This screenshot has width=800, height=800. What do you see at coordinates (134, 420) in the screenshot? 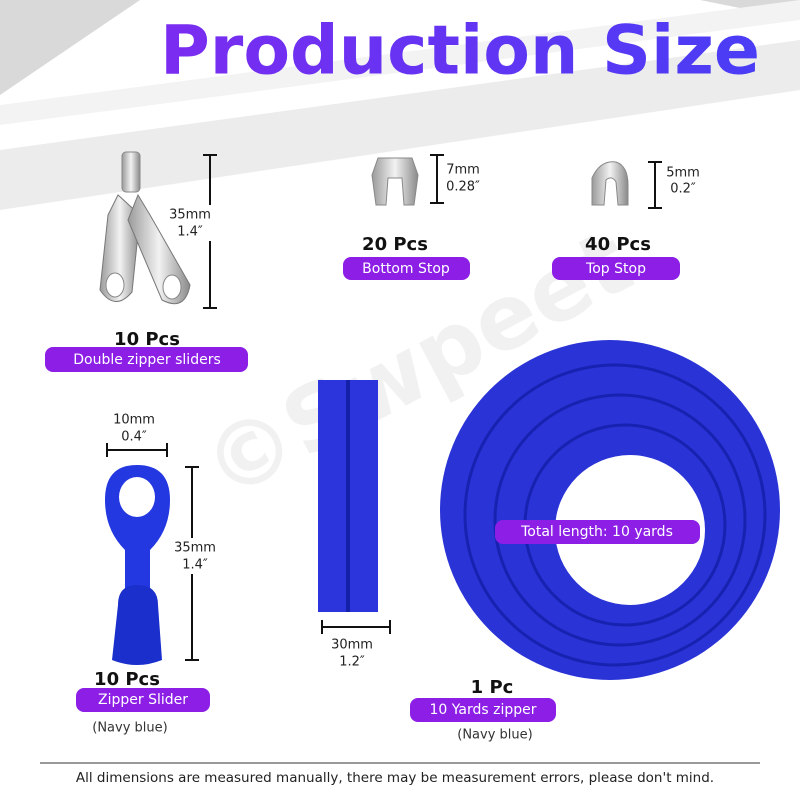
I see `dimension: 10mm` at bounding box center [134, 420].